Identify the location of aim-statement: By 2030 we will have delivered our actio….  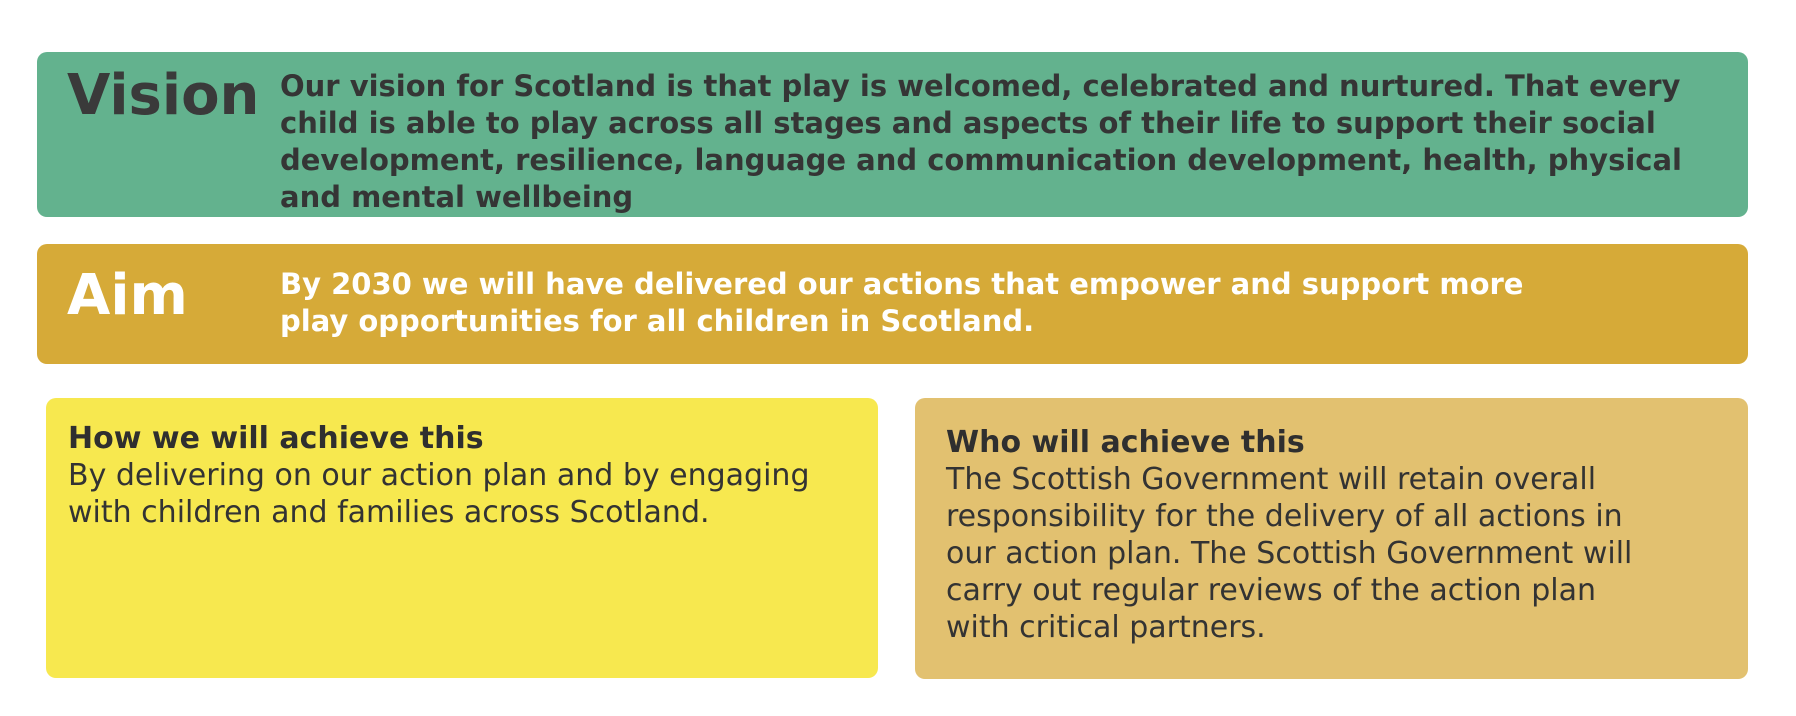
(902, 302).